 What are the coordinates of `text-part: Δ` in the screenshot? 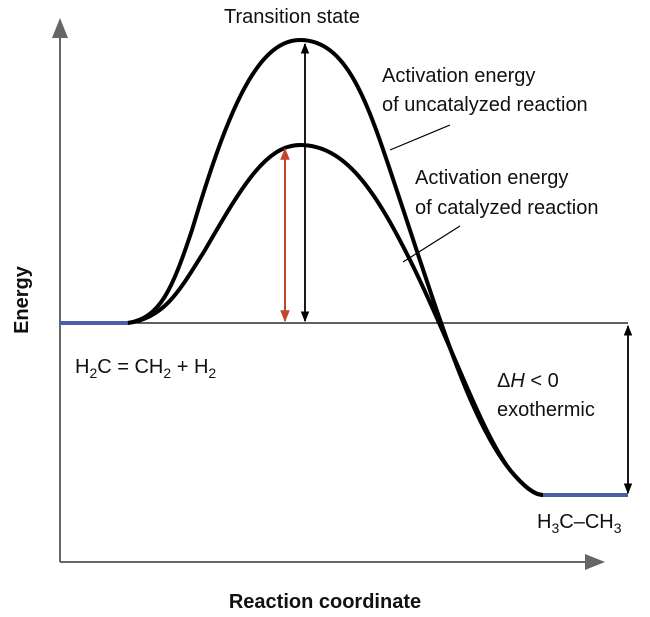 It's located at (503, 381).